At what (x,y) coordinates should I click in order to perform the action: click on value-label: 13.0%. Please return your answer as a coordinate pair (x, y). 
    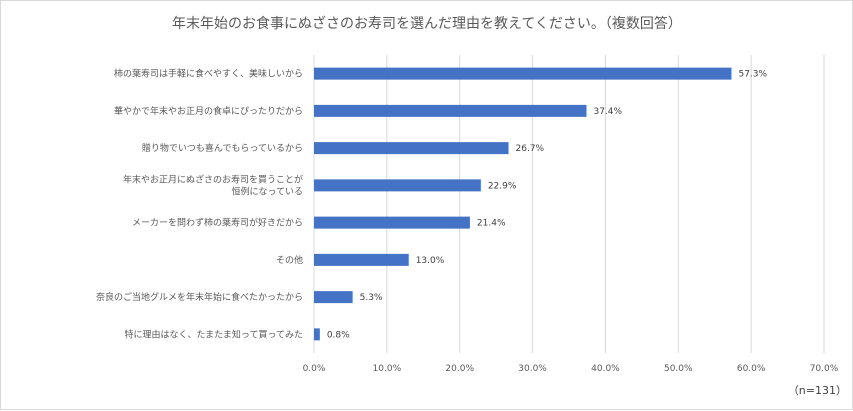
    Looking at the image, I should click on (430, 261).